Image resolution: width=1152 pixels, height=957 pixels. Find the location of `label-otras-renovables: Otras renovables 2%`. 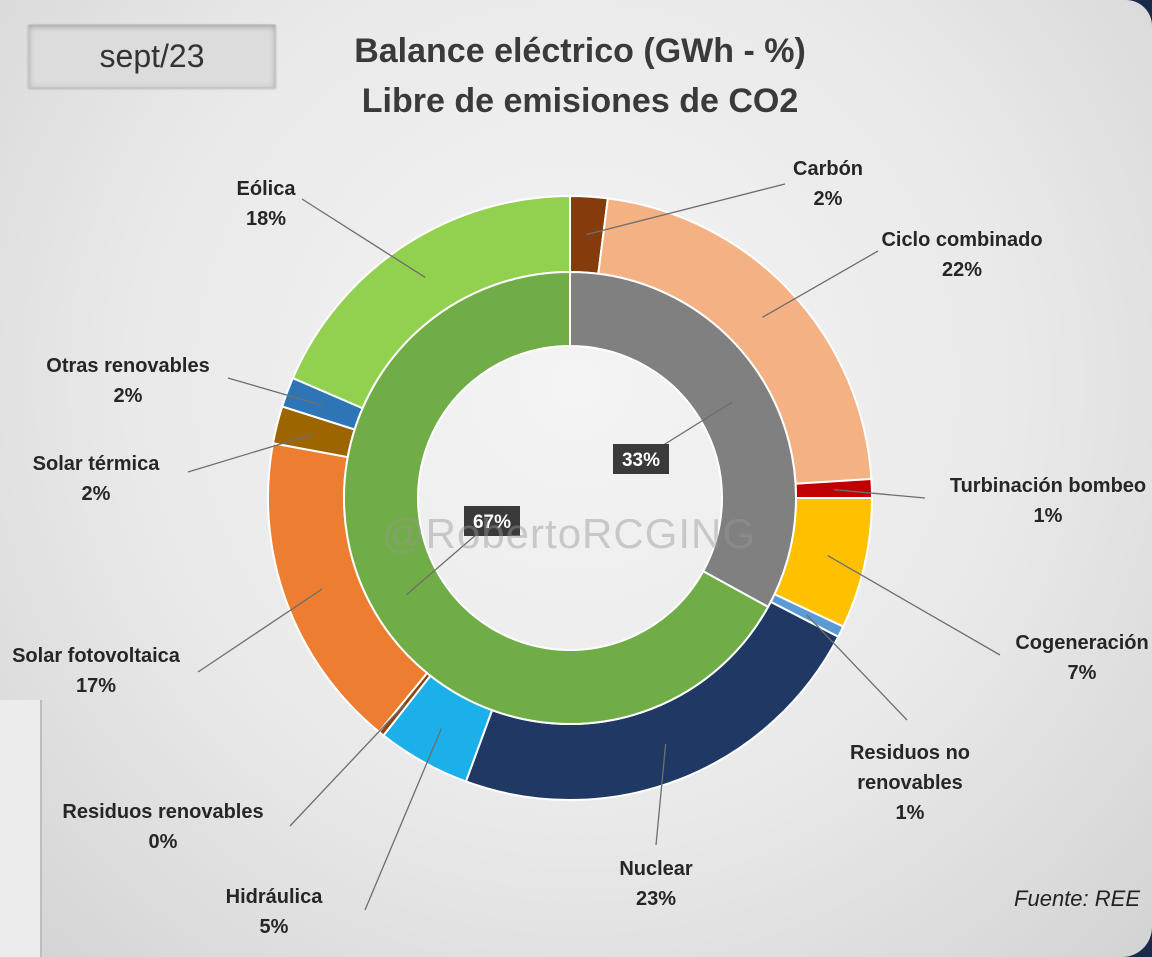

label-otras-renovables: Otras renovables 2% is located at coordinates (127, 381).